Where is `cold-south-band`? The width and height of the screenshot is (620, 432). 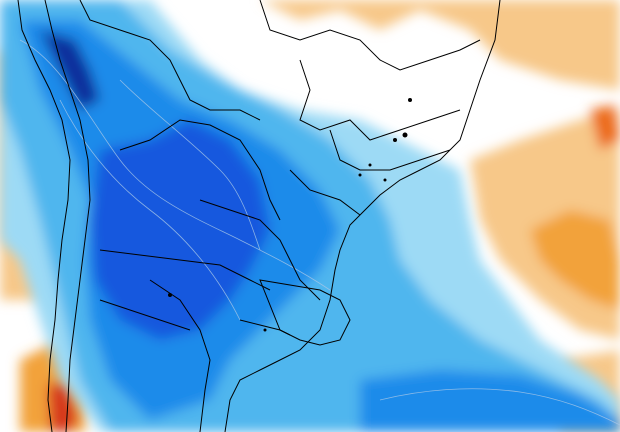 cold-south-band is located at coordinates (490, 401).